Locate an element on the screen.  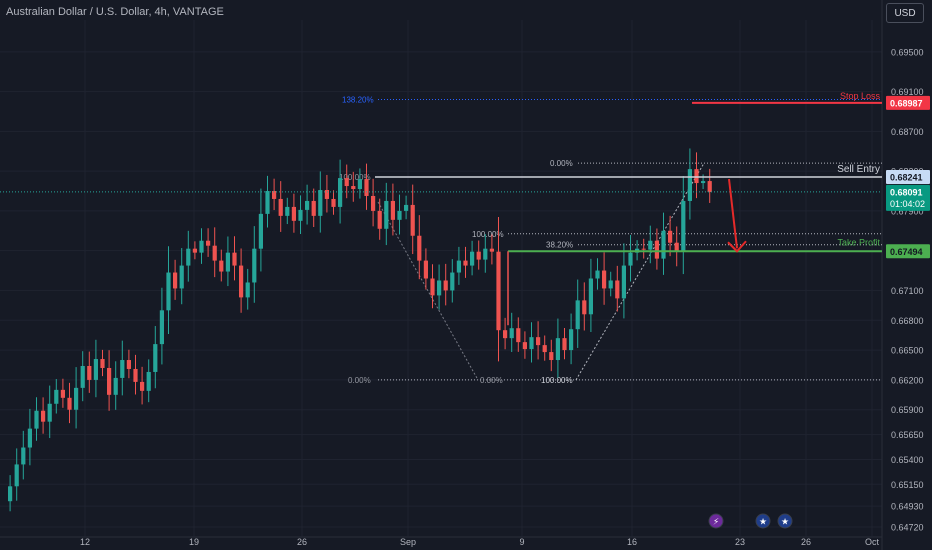
stop-loss-price-tag-bg is located at coordinates (908, 102).